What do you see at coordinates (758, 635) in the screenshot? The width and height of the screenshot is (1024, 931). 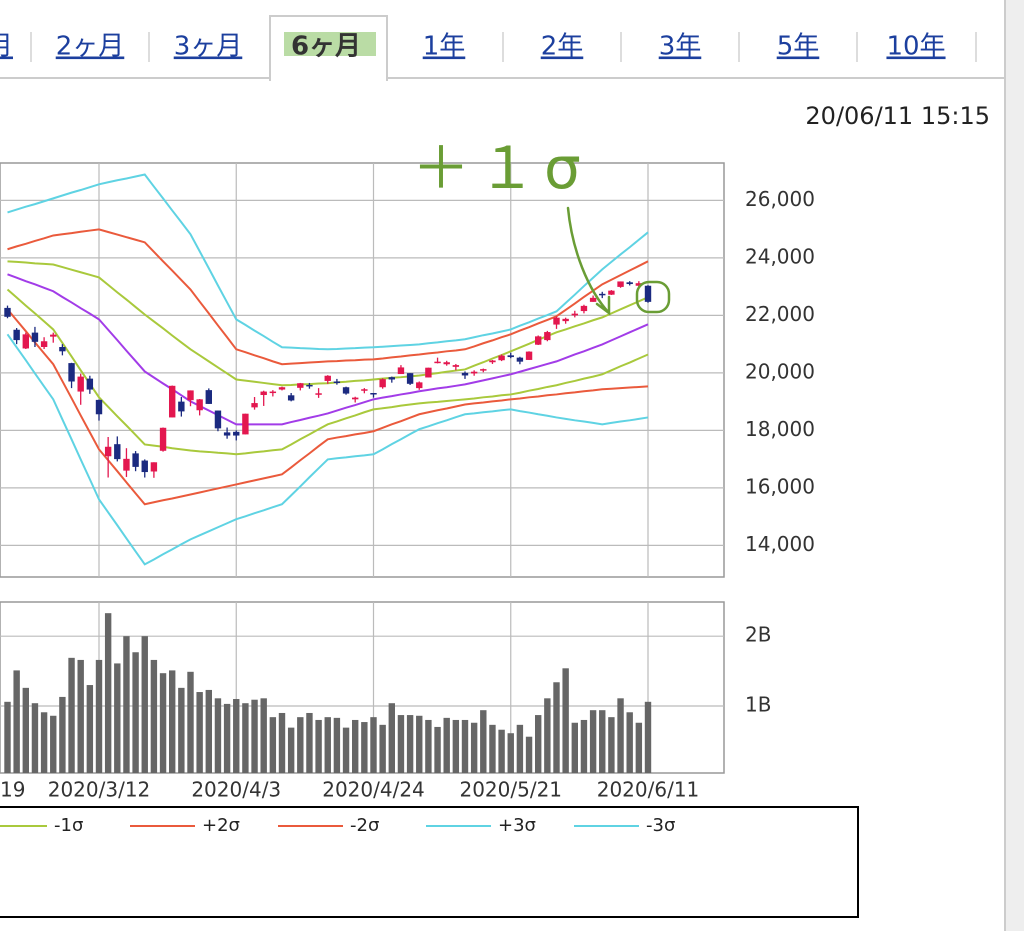 I see `y2-tick-label: 2B` at bounding box center [758, 635].